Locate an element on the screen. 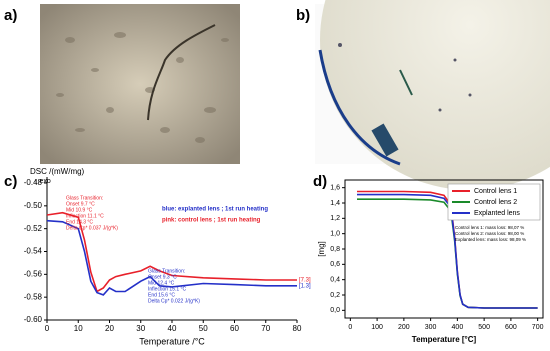  annotation: Inflection 11.1 °C is located at coordinates (85, 216).